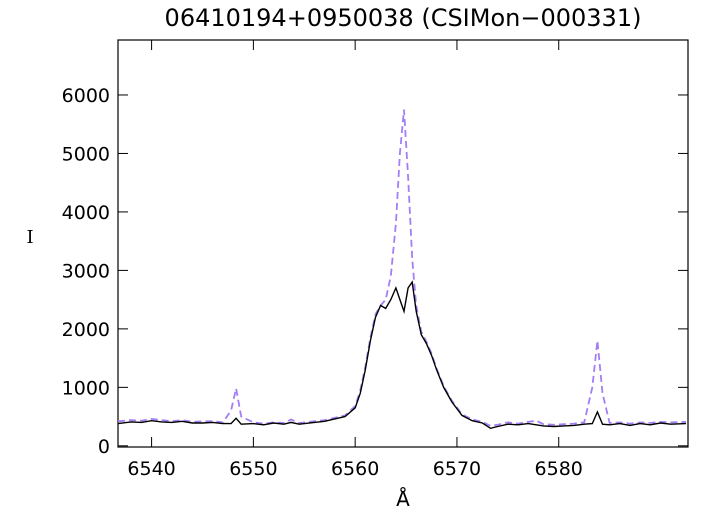 The image size is (716, 517). Describe the element at coordinates (403, 18) in the screenshot. I see `chart-title: 06410194+0950038 (CSIMon−000331)` at that location.